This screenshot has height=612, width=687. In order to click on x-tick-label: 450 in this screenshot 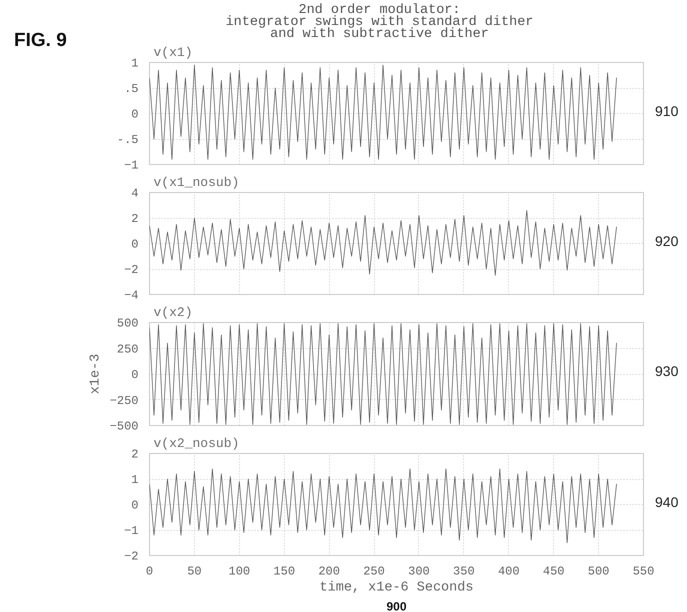, I will do `click(553, 571)`.